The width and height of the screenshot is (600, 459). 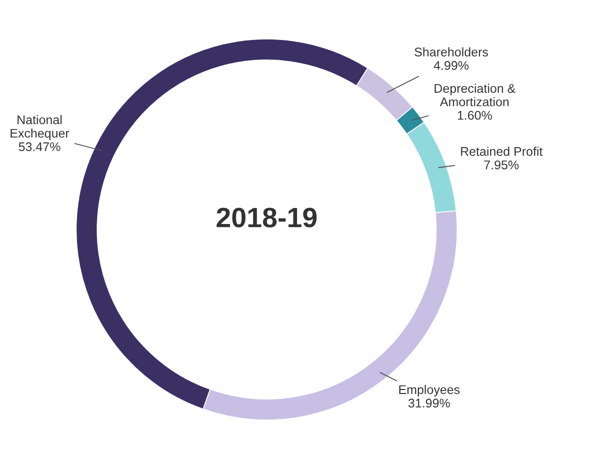 What do you see at coordinates (502, 151) in the screenshot?
I see `slice-label: Retained Profit` at bounding box center [502, 151].